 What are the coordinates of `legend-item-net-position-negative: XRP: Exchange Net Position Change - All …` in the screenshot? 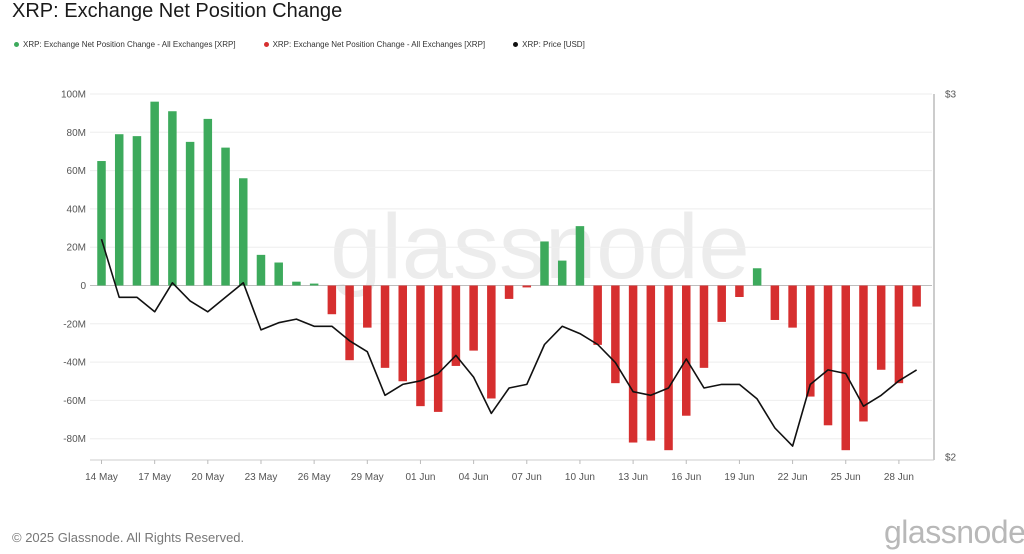 It's located at (374, 44).